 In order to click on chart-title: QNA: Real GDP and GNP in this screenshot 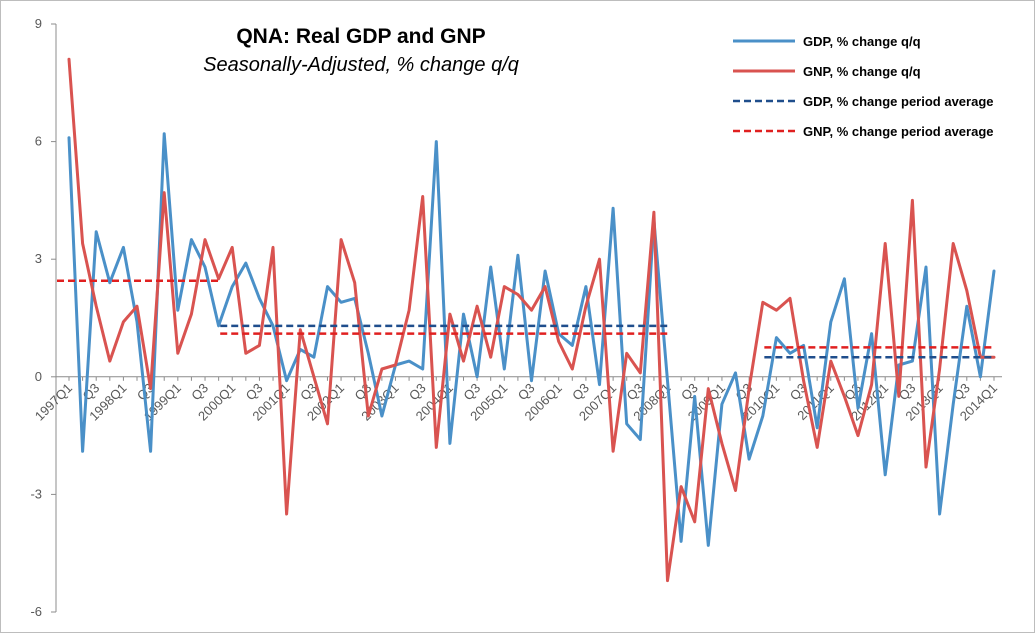, I will do `click(360, 36)`.